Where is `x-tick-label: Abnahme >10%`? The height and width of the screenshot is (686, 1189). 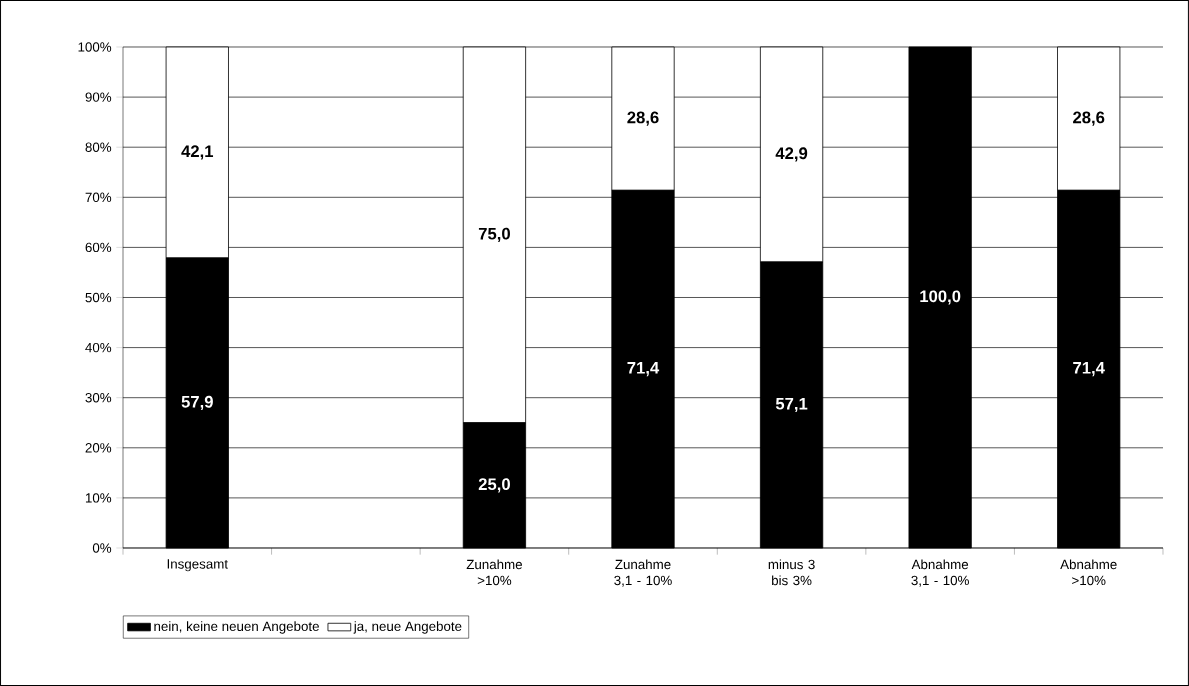
x-tick-label: Abnahme >10% is located at coordinates (1088, 572).